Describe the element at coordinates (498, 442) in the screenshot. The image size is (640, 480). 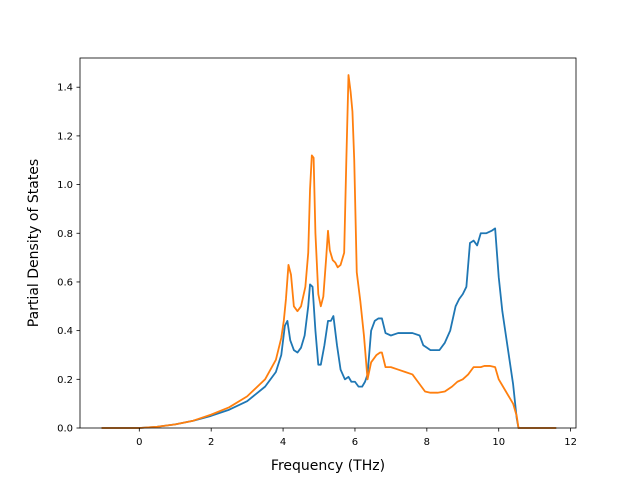
I see `x-tick-label: 10` at that location.